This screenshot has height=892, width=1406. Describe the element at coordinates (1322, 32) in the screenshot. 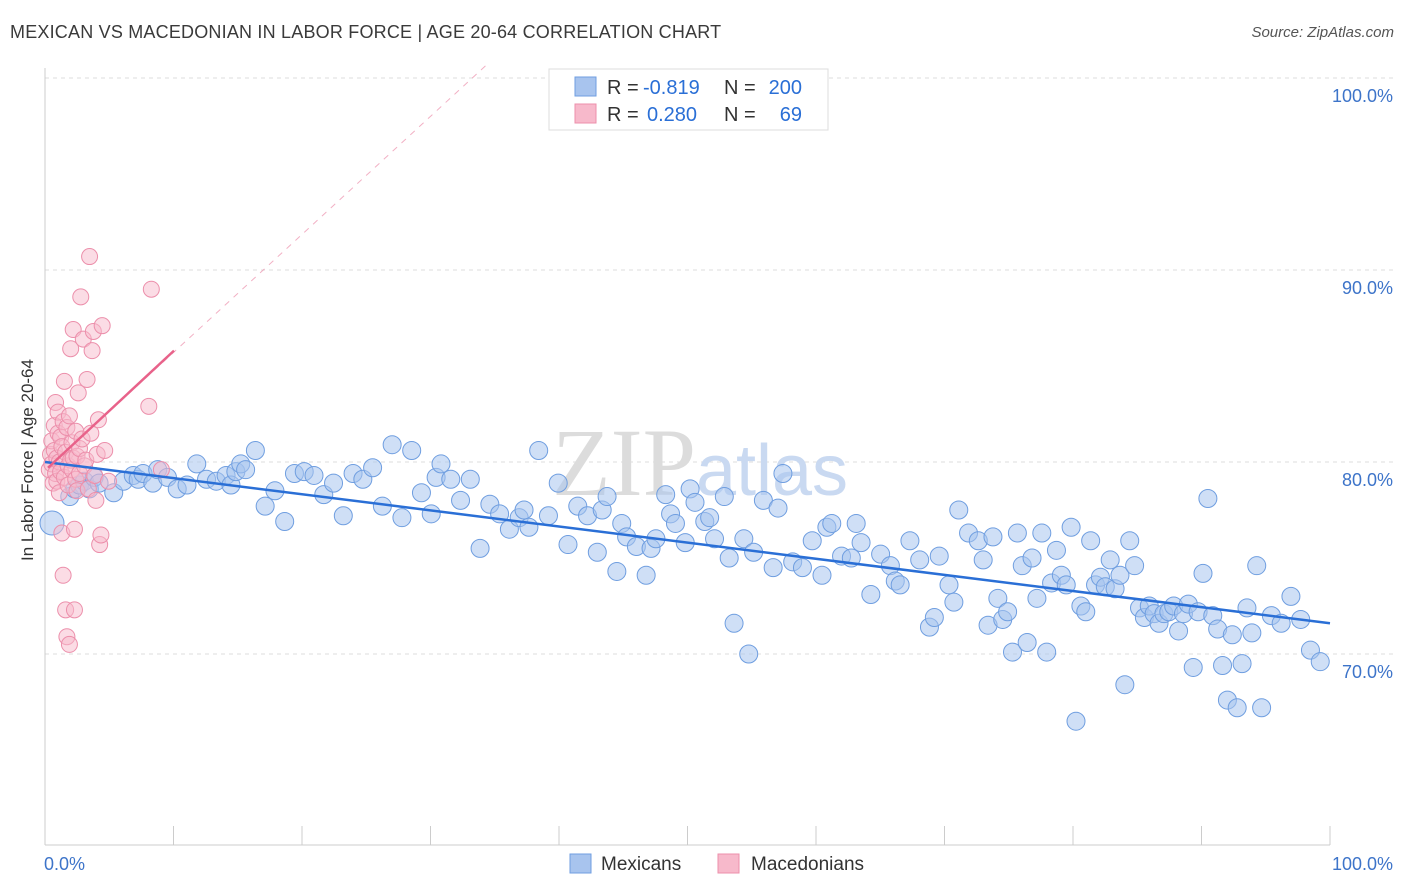

I see `chart-source: Source: ZipAtlas.com` at that location.